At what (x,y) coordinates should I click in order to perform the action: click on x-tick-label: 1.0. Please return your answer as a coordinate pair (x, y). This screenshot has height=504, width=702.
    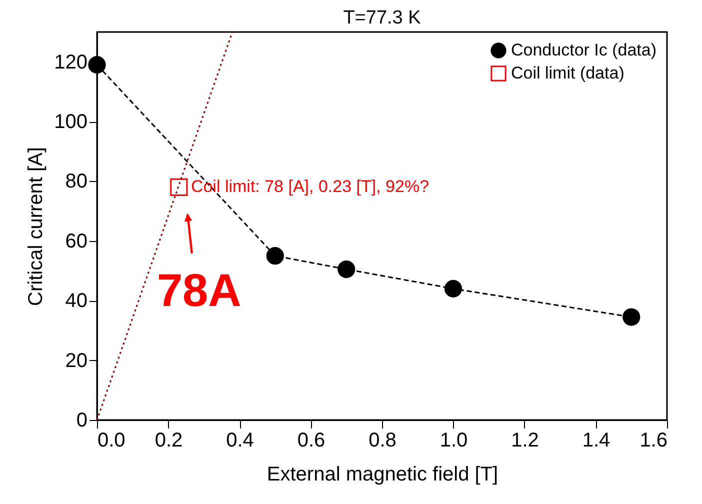
    Looking at the image, I should click on (454, 441).